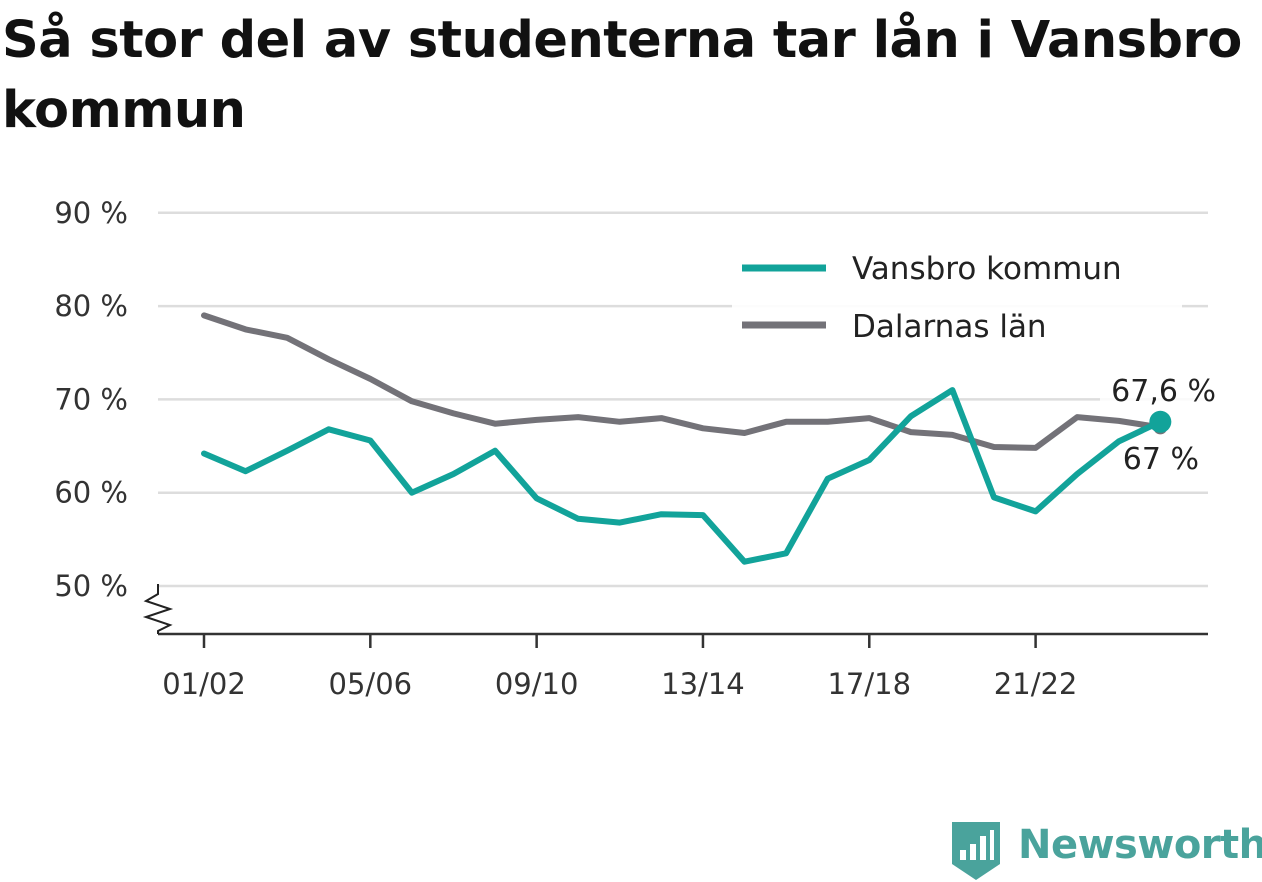  I want to click on x-axis-ticks: 01/02 05/06 09/10 13/14 17/18 21/22, so click(619, 667).